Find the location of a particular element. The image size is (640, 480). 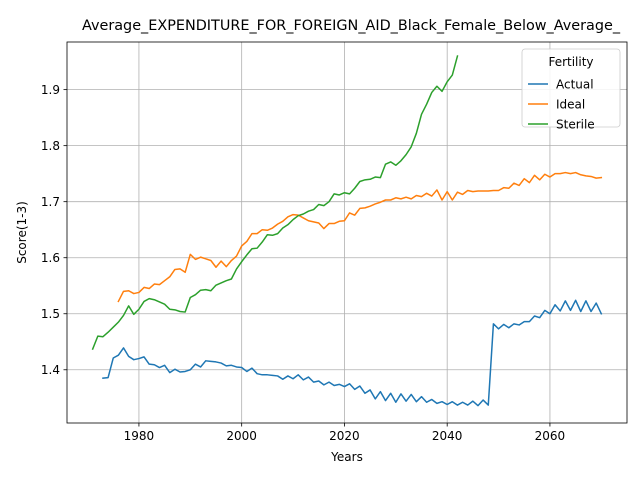

y-tick-label: 1.5 is located at coordinates (50, 314).